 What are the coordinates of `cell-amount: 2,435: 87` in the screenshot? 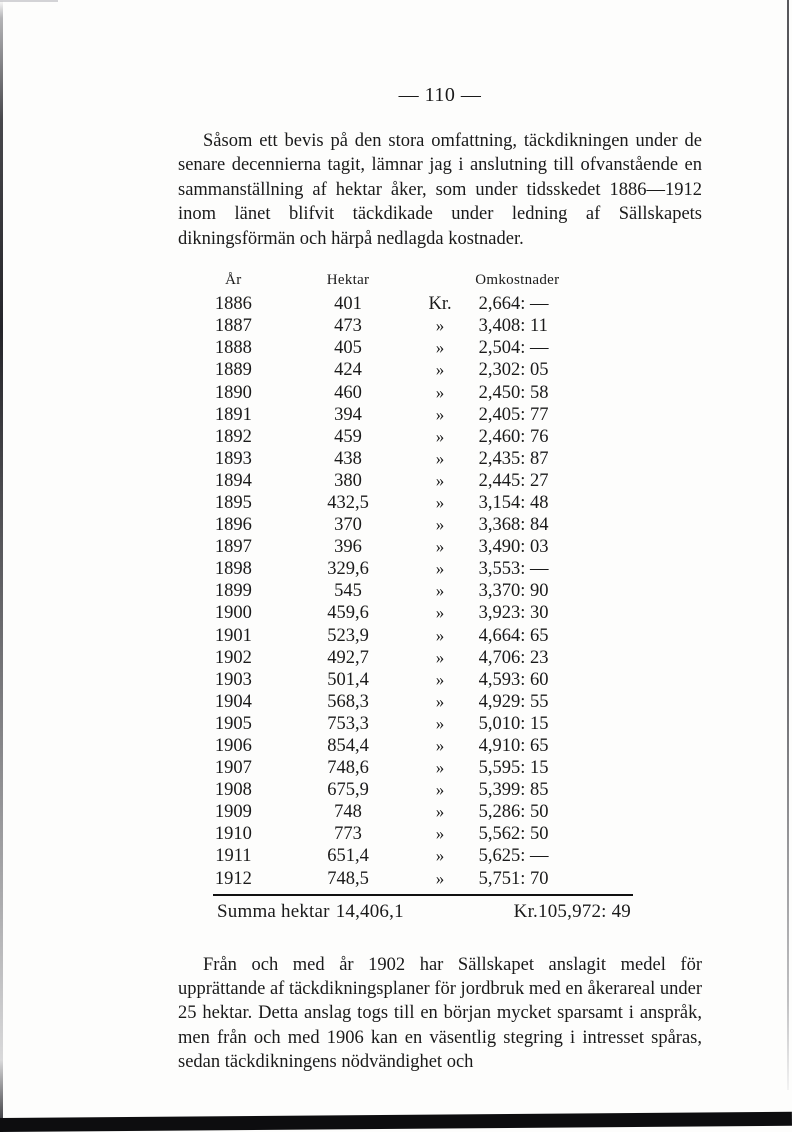 It's located at (513, 458).